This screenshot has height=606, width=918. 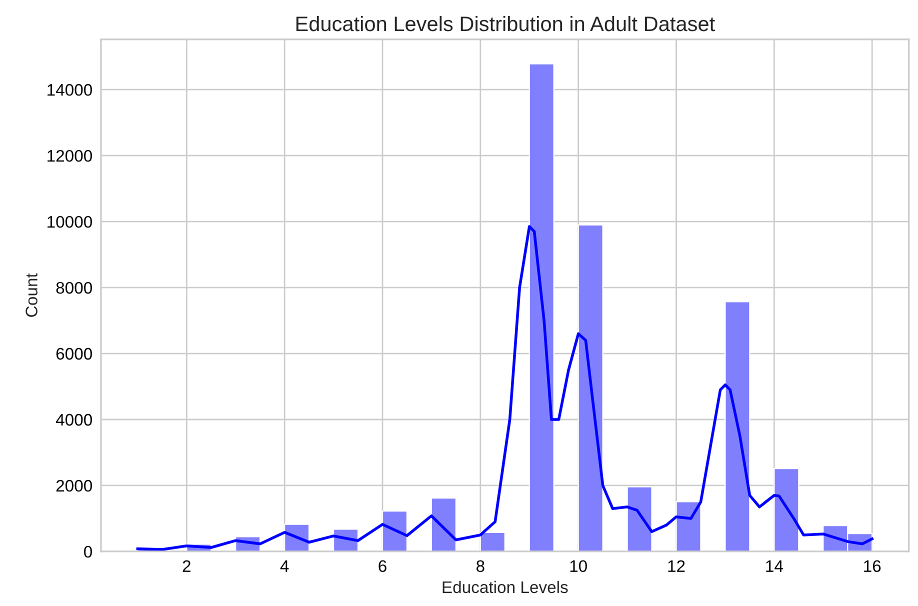 I want to click on y-tick-label: 12000, so click(x=70, y=156).